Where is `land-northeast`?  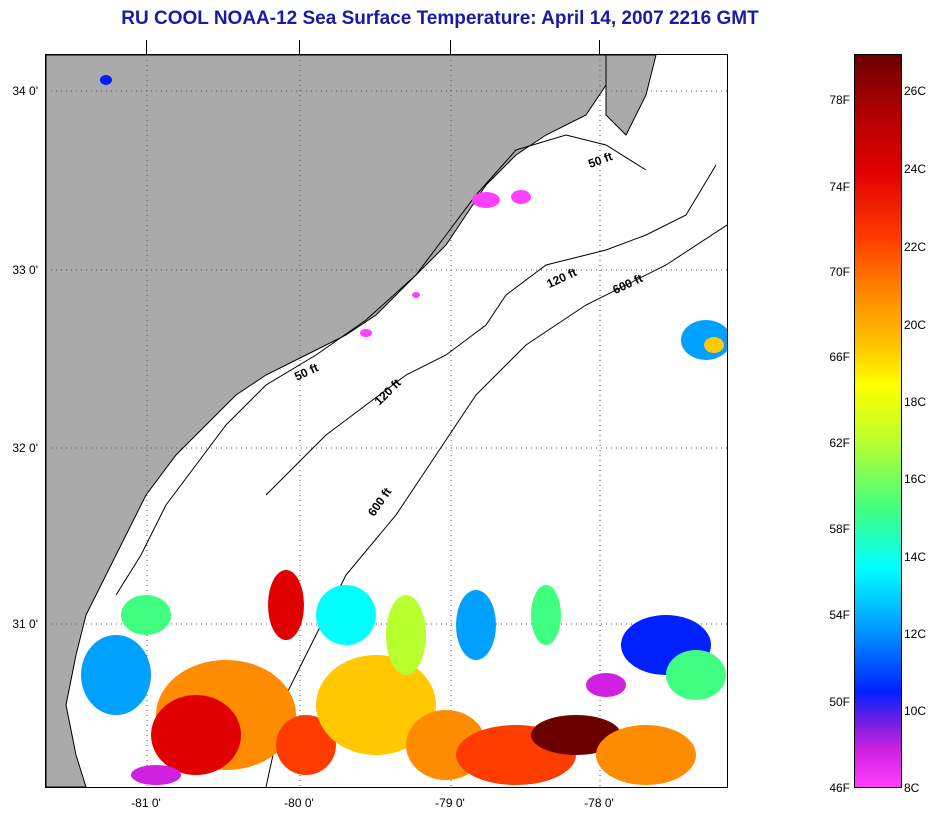 land-northeast is located at coordinates (631, 95).